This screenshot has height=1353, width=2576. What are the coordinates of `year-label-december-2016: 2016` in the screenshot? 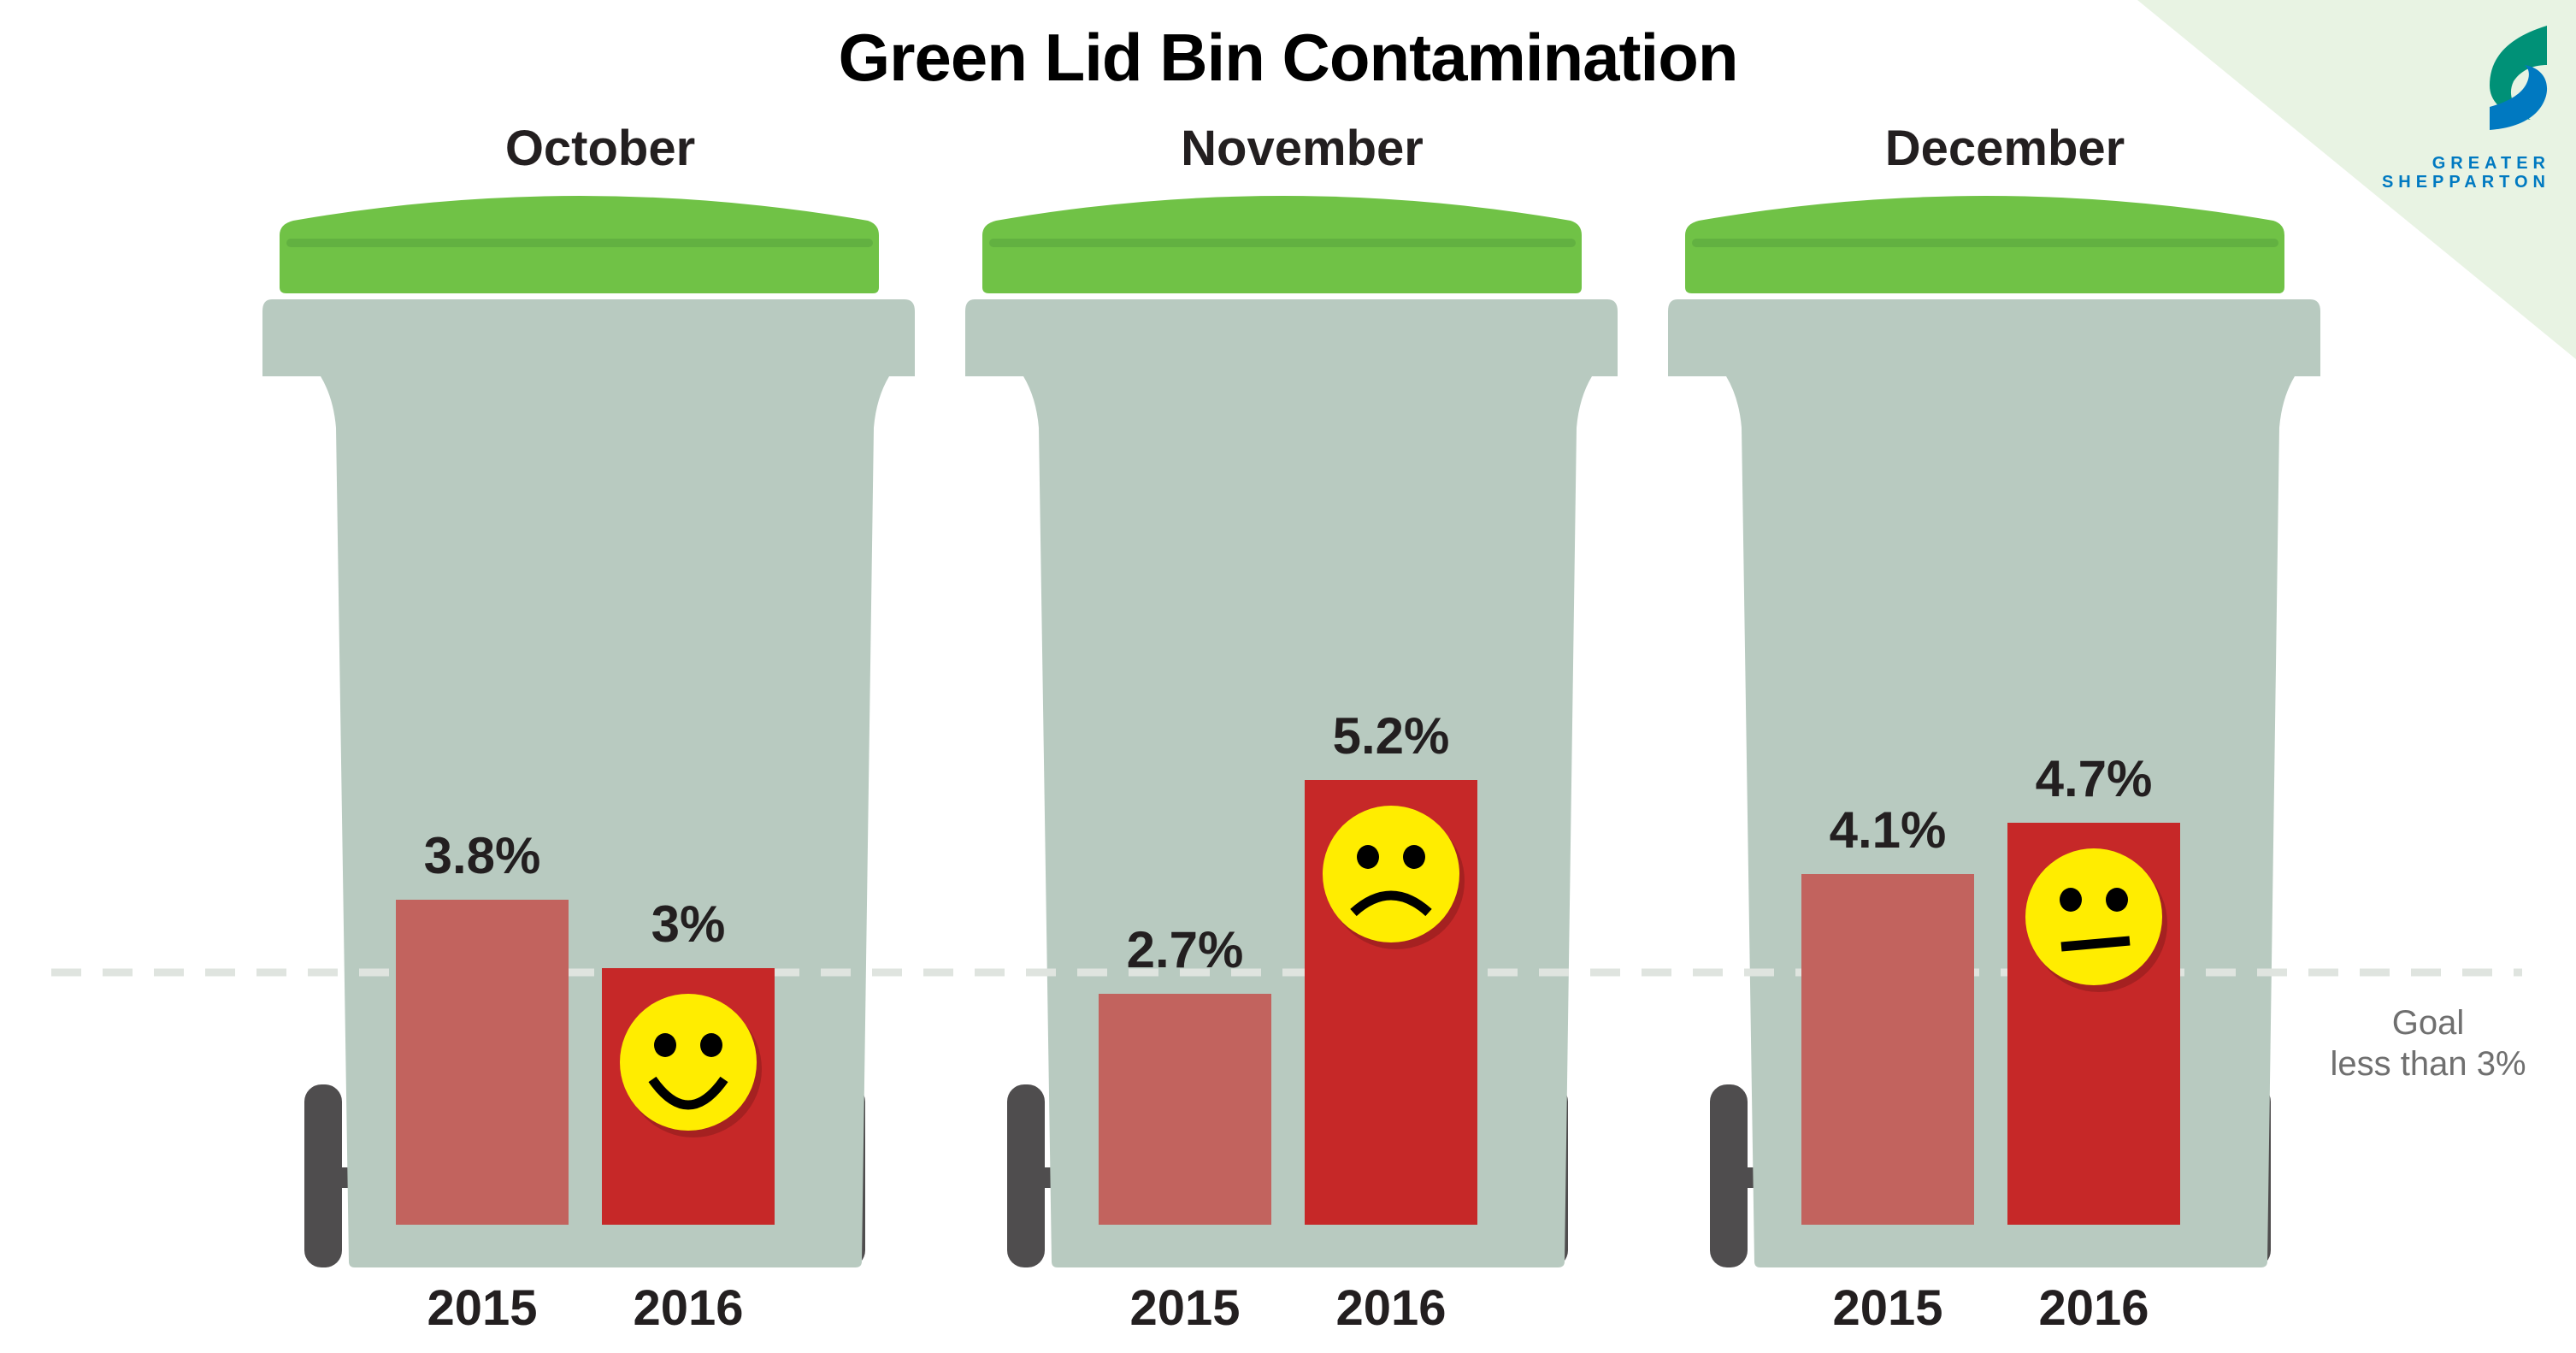 It's located at (2093, 1308).